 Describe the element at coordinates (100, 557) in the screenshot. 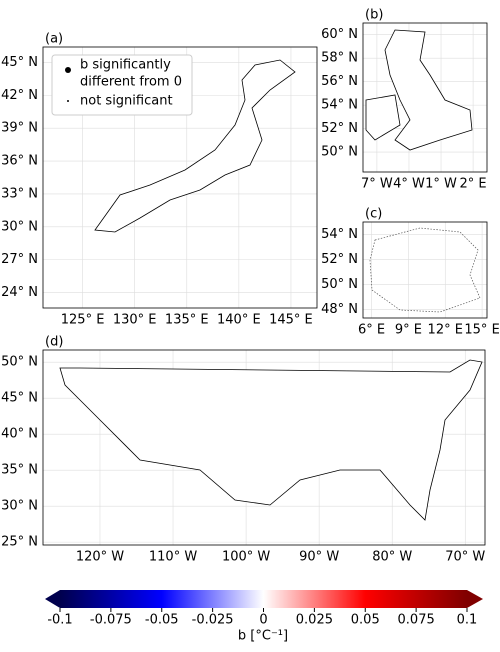

I see `x-tick-label: 120° W` at that location.